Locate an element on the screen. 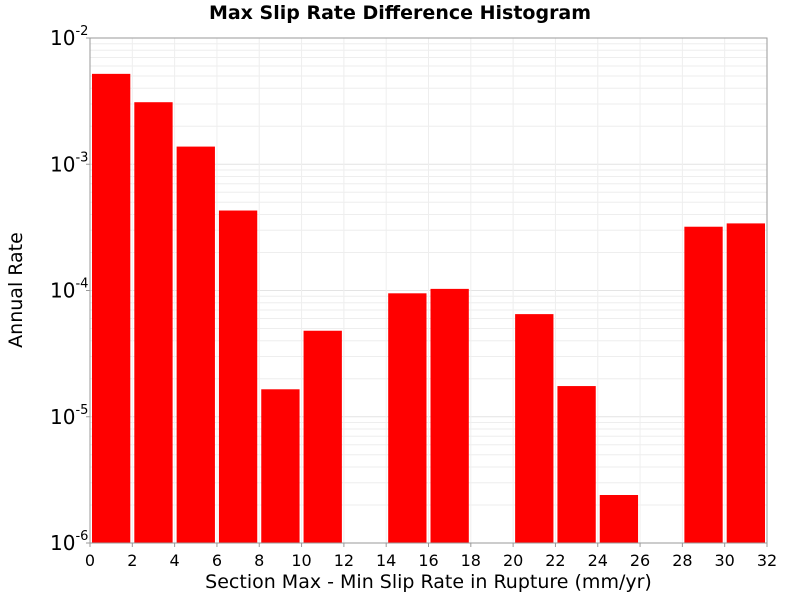 This screenshot has width=800, height=600. x-tick-label: 28 is located at coordinates (682, 560).